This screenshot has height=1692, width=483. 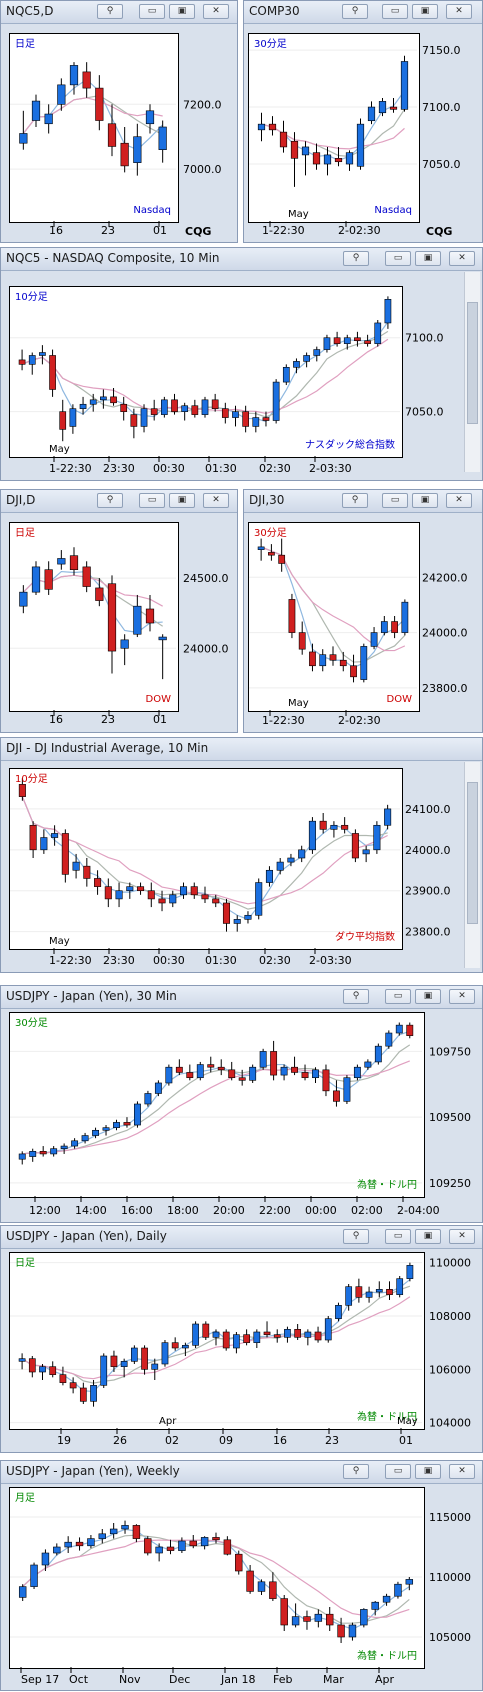 What do you see at coordinates (241, 259) in the screenshot?
I see `window-titlebar: NQC5 - NASDAQ Composite, 10 Min ⚲ ▭ ▣ ✕` at bounding box center [241, 259].